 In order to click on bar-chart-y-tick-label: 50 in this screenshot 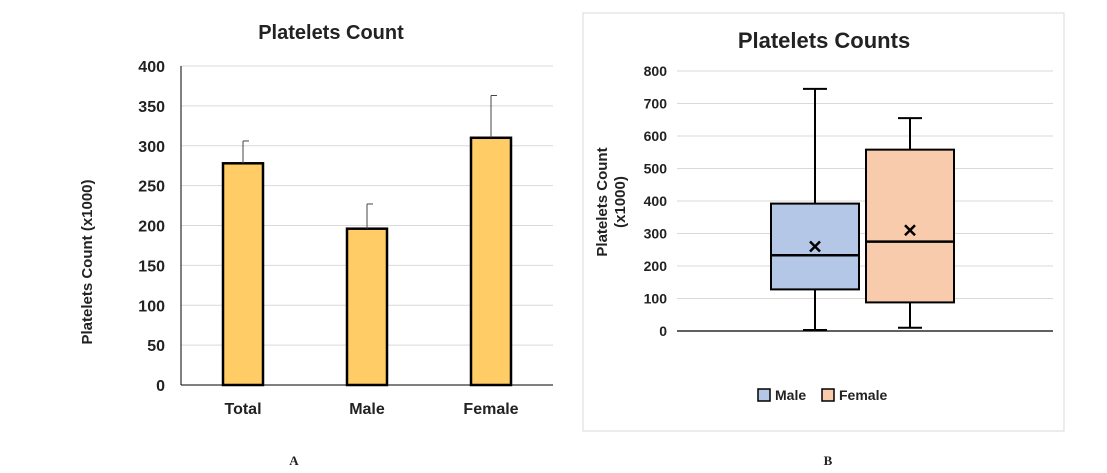, I will do `click(156, 346)`.